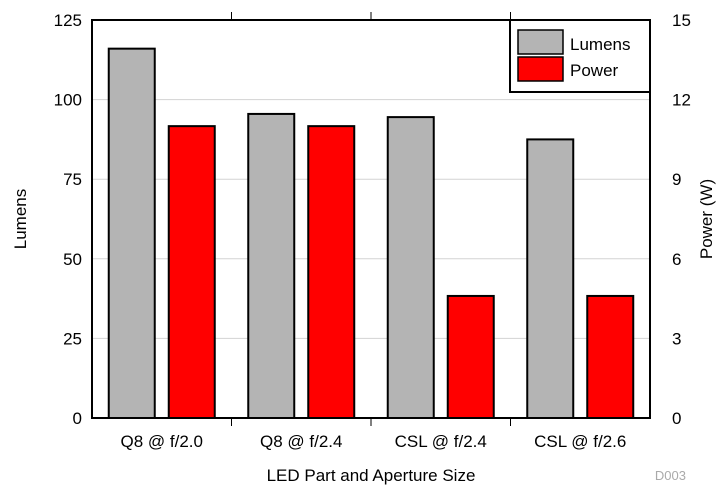  I want to click on legend-label-power: Power, so click(594, 70).